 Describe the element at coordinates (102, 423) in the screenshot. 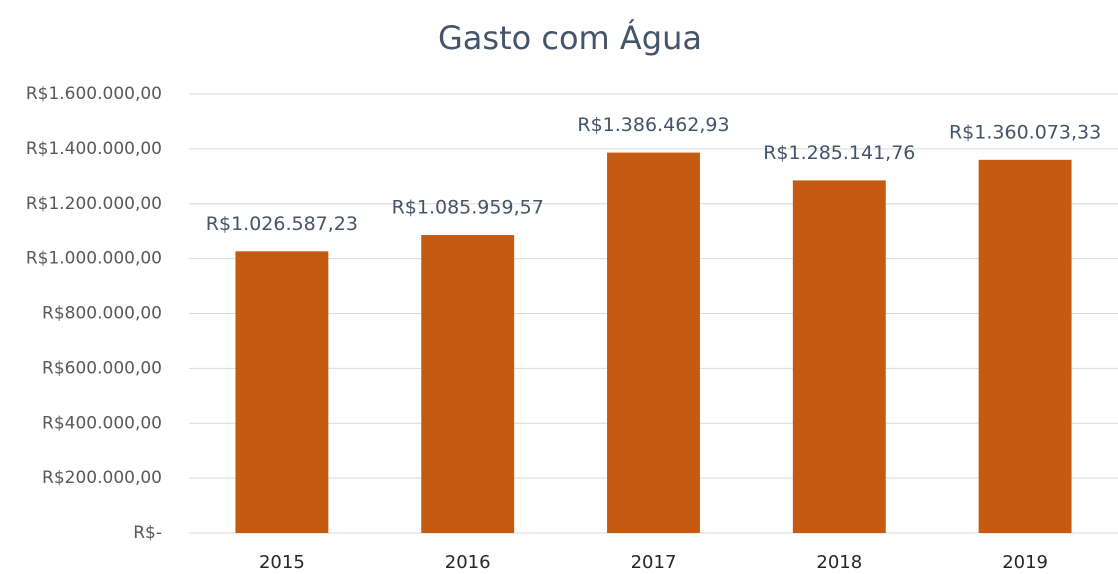

I see `y-tick-label: R$400.000,00` at that location.